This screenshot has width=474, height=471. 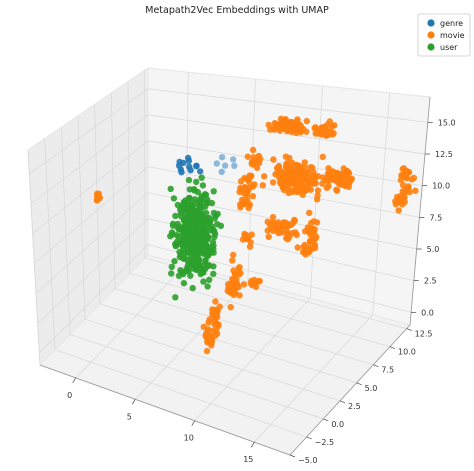 What do you see at coordinates (431, 23) in the screenshot?
I see `legend-marker-genre` at bounding box center [431, 23].